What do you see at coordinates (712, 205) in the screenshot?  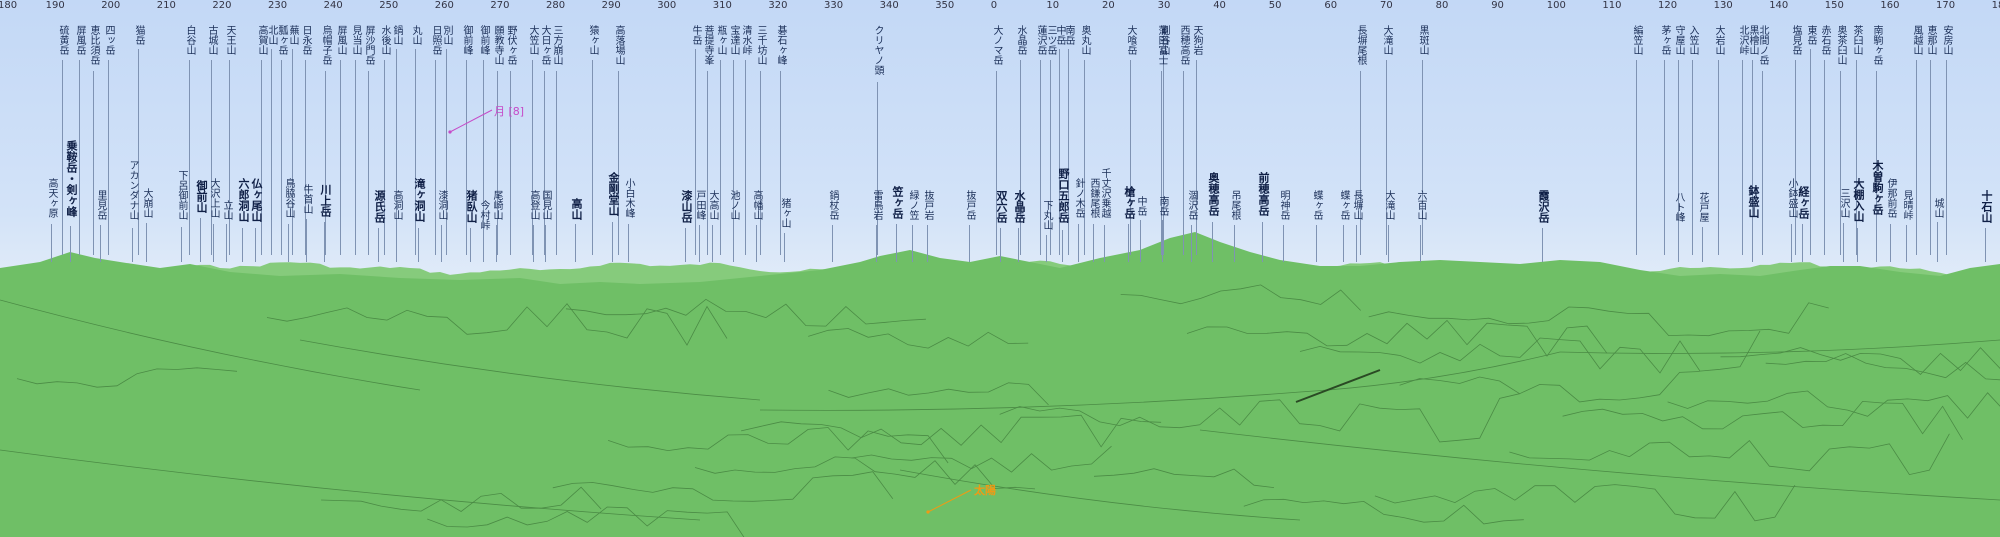 I see `peak-label: 大高山` at bounding box center [712, 205].